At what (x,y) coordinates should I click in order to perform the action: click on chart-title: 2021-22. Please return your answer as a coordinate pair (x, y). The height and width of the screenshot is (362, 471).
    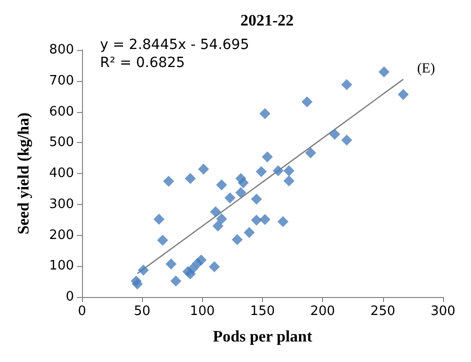
    Looking at the image, I should click on (267, 21).